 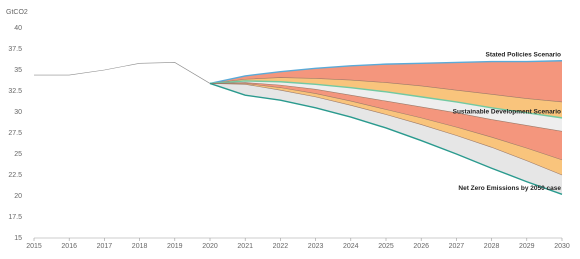 I want to click on x-tick-label: 2028, so click(x=492, y=246).